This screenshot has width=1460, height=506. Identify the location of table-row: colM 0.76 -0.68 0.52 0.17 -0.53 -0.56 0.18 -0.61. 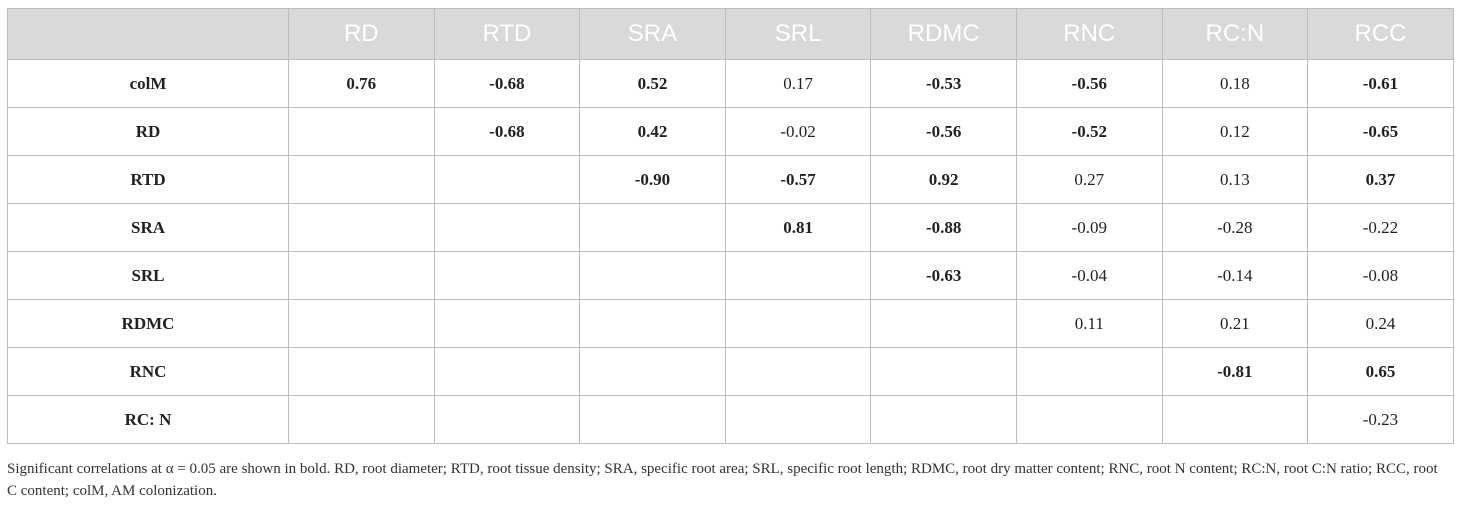
(730, 83).